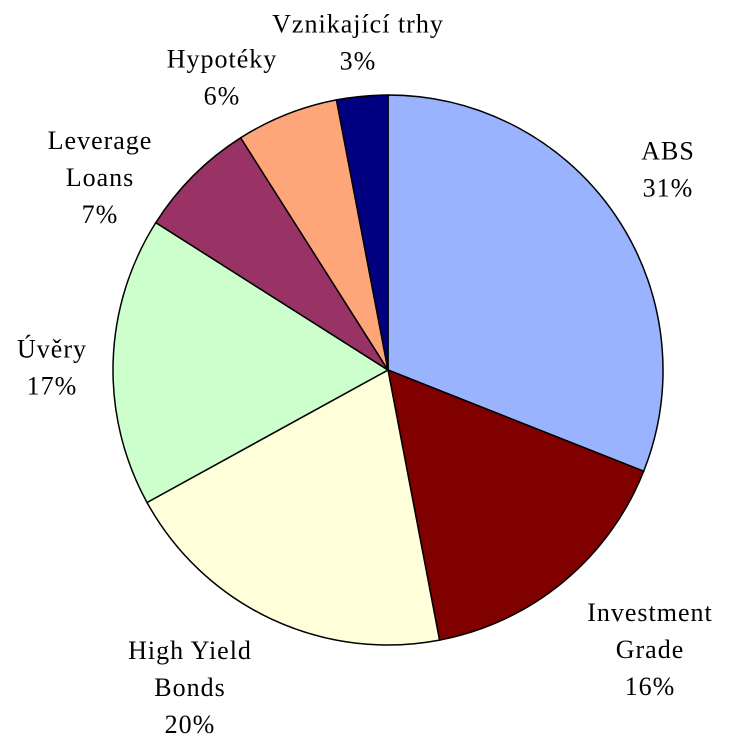 The width and height of the screenshot is (731, 746). What do you see at coordinates (190, 650) in the screenshot?
I see `slice-label: High Yield` at bounding box center [190, 650].